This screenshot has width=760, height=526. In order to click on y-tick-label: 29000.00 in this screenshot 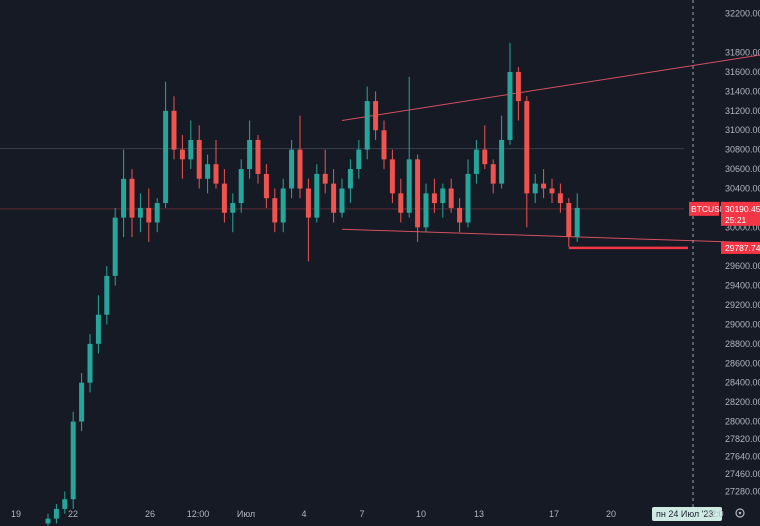, I will do `click(742, 324)`.